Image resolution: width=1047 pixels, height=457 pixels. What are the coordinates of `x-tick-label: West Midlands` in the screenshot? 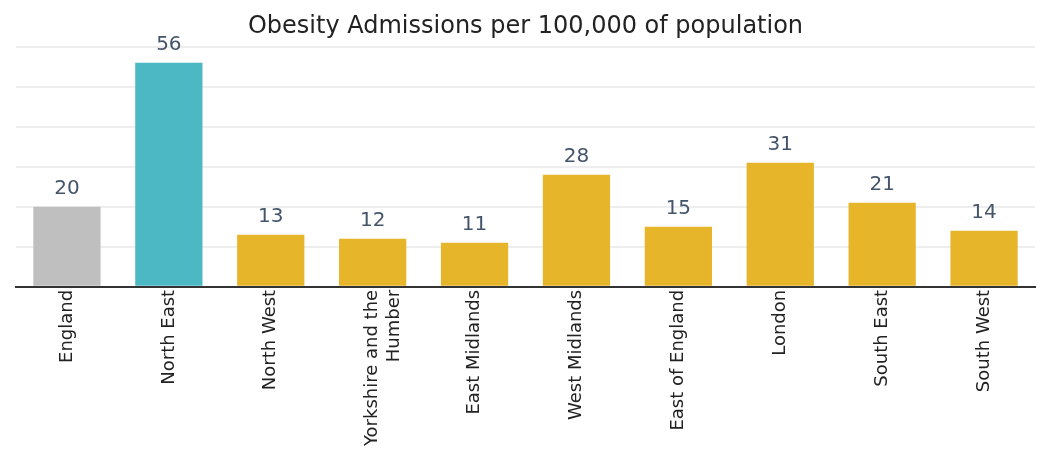 It's located at (575, 355).